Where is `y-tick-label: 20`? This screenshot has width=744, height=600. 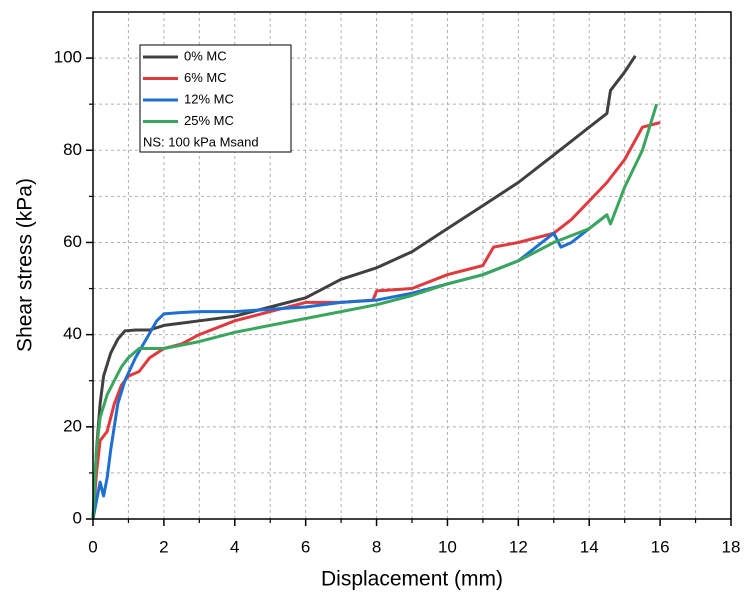 y-tick-label: 20 is located at coordinates (72, 425).